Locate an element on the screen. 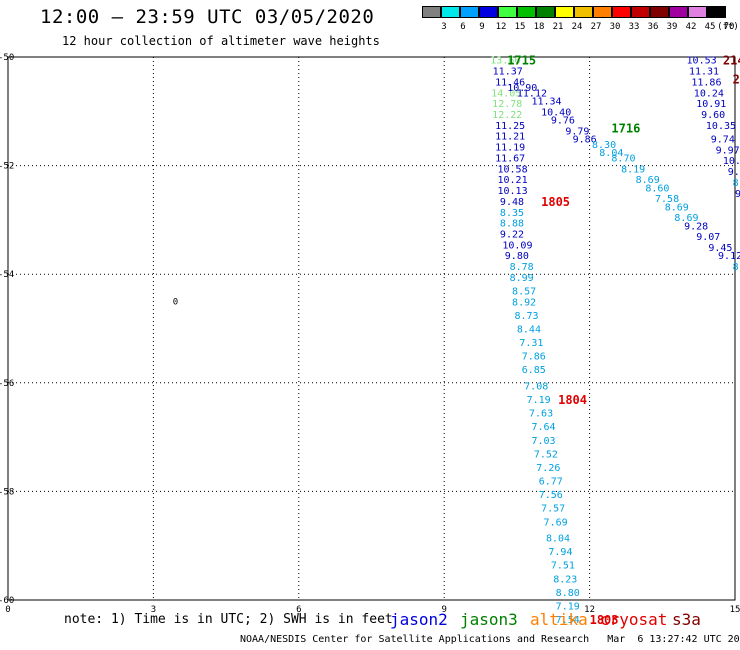 The width and height of the screenshot is (740, 650). wave-height-value: 9.97 is located at coordinates (728, 150).